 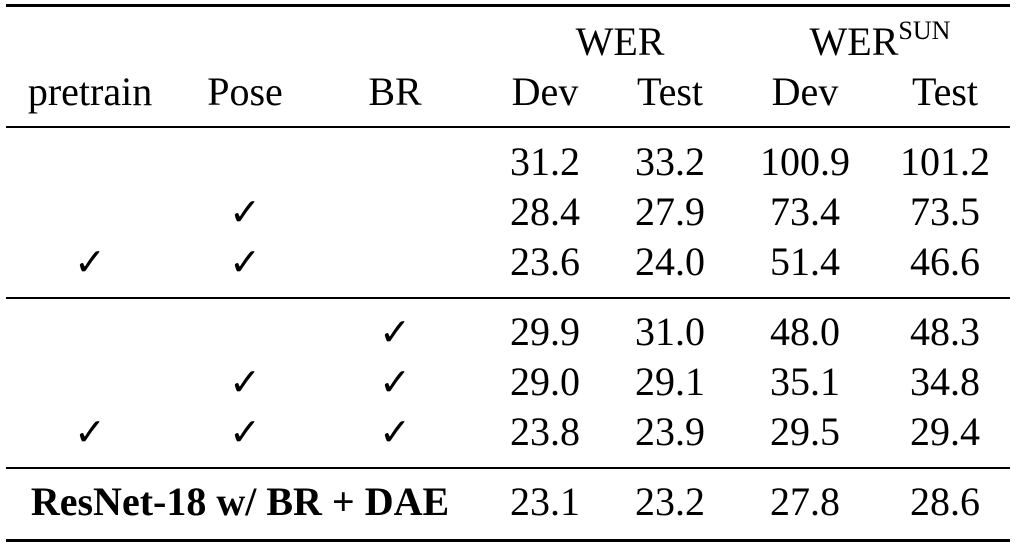 I want to click on cell-sun-test: 29.4, so click(x=945, y=431).